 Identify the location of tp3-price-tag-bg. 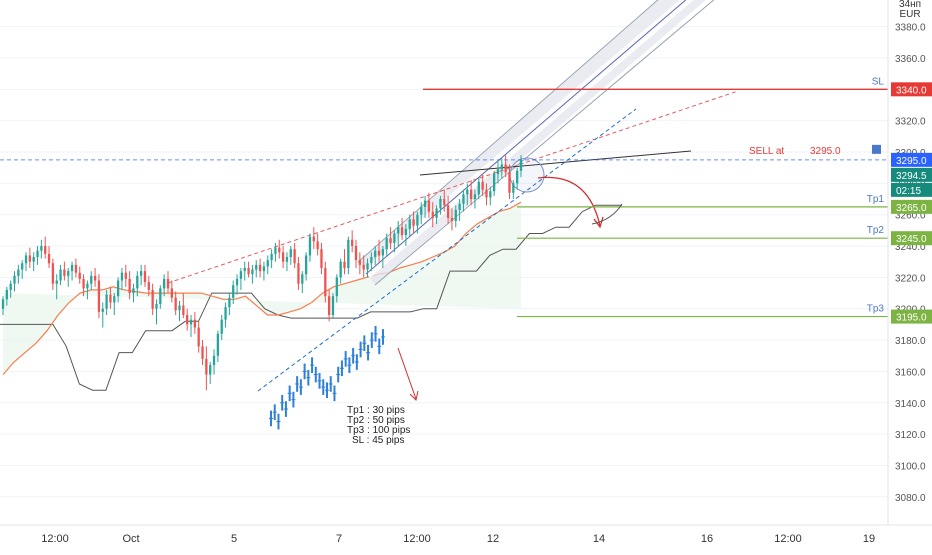
(911, 316).